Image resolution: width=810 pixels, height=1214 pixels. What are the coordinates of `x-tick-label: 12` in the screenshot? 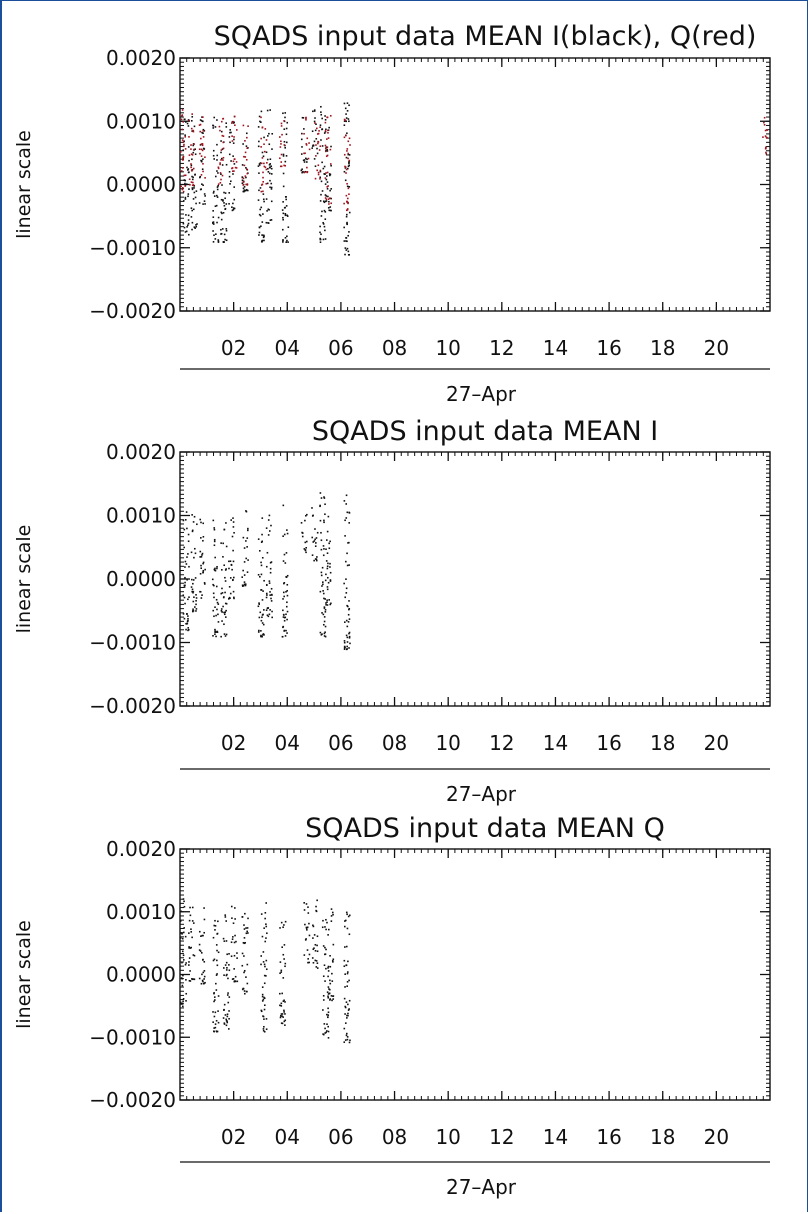 It's located at (501, 1137).